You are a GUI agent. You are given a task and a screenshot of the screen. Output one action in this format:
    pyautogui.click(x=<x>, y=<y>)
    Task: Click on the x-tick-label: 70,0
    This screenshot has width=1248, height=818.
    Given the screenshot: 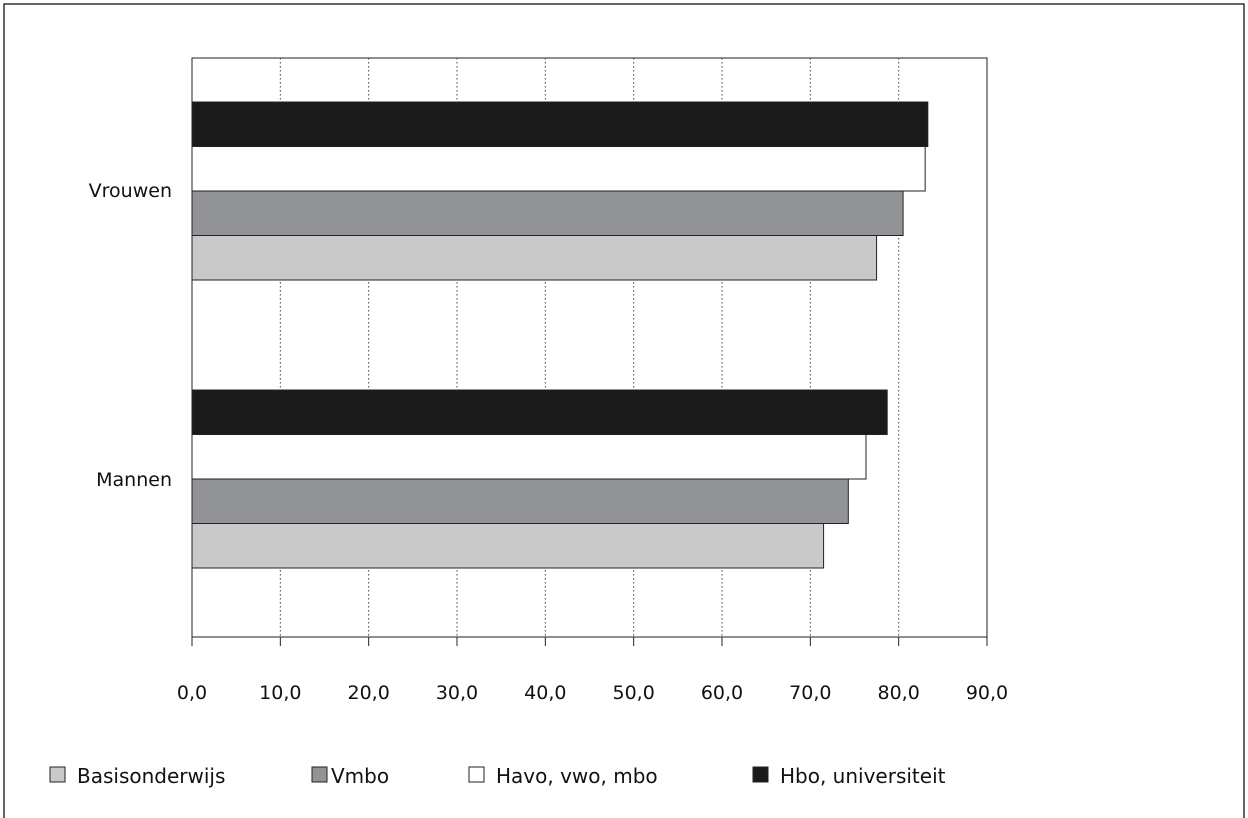 What is the action you would take?
    pyautogui.click(x=810, y=693)
    